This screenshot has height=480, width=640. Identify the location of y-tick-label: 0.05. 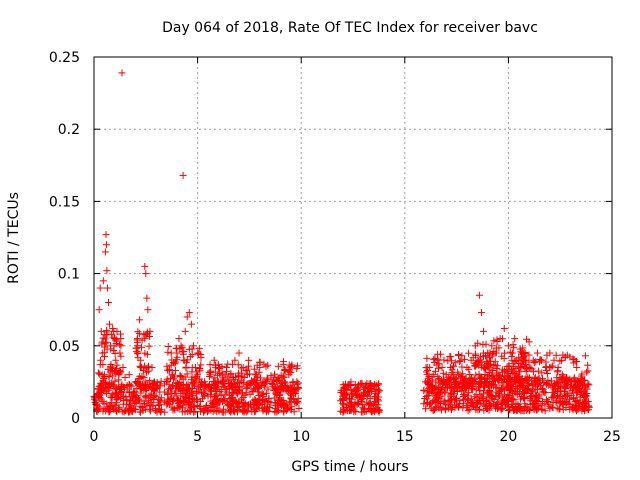
(64, 347).